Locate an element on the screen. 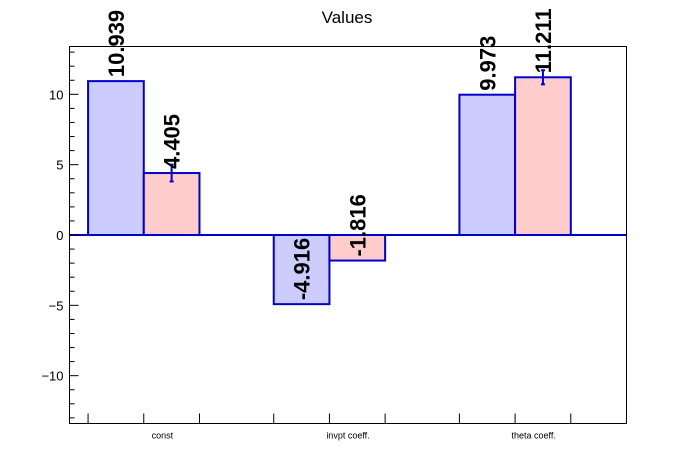  chart-title: Values is located at coordinates (347, 17).